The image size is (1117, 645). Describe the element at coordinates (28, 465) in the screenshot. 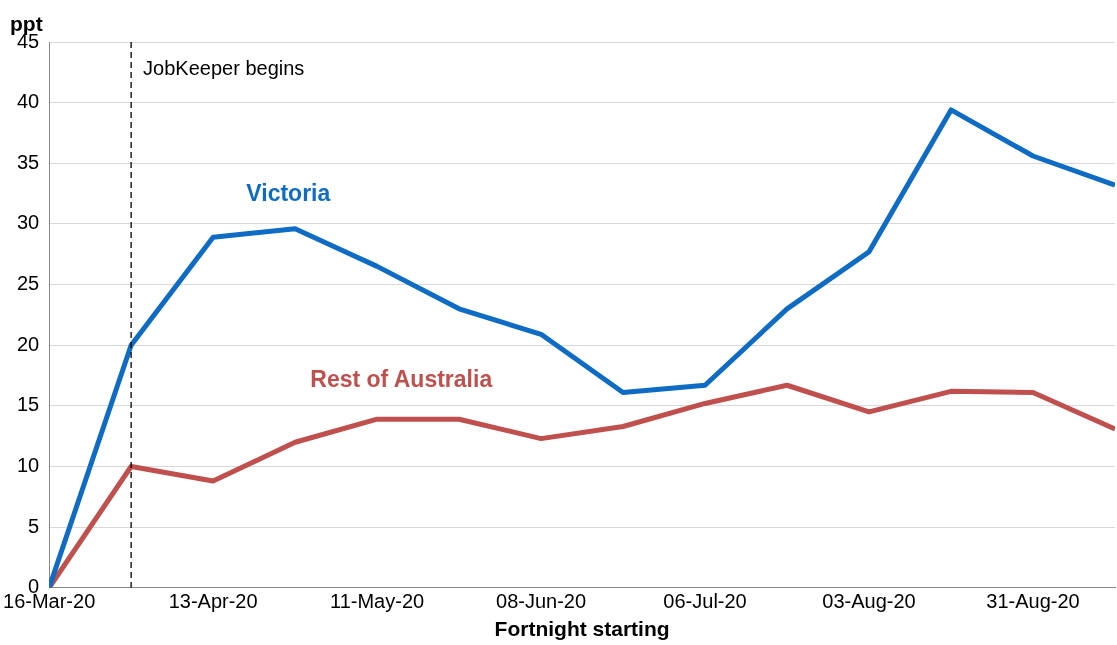

I see `y-tick-label: 10` at that location.